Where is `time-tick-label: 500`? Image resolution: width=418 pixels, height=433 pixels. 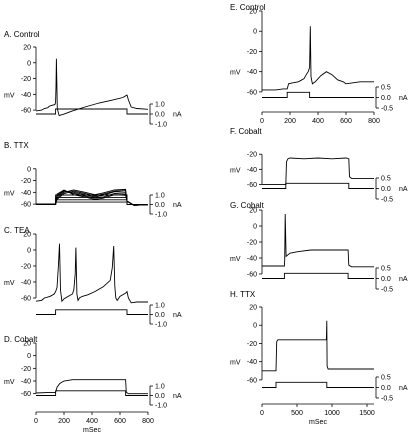 time-tick-label: 500 is located at coordinates (297, 413).